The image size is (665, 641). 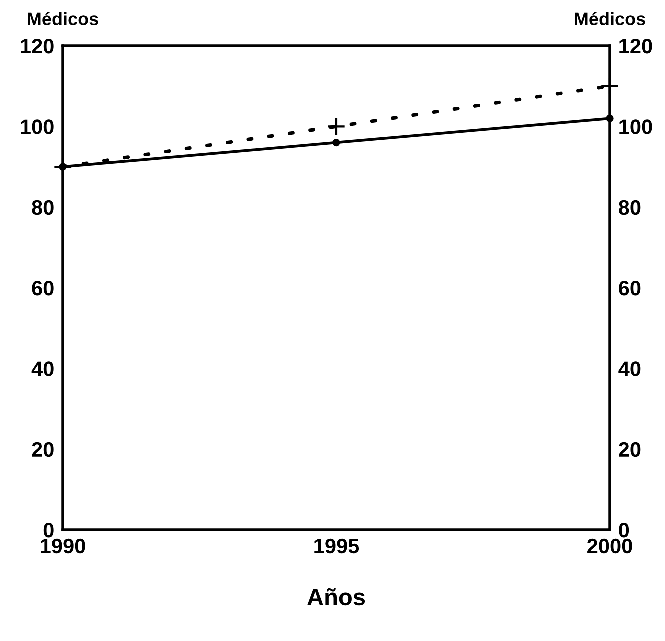 I want to click on y-tick-label: 60, so click(x=43, y=288).